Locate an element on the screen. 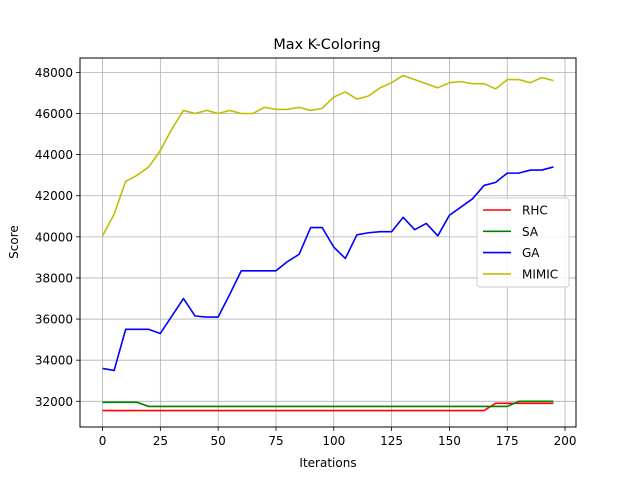 The image size is (640, 480). y-tick-label: 40000 is located at coordinates (54, 237).